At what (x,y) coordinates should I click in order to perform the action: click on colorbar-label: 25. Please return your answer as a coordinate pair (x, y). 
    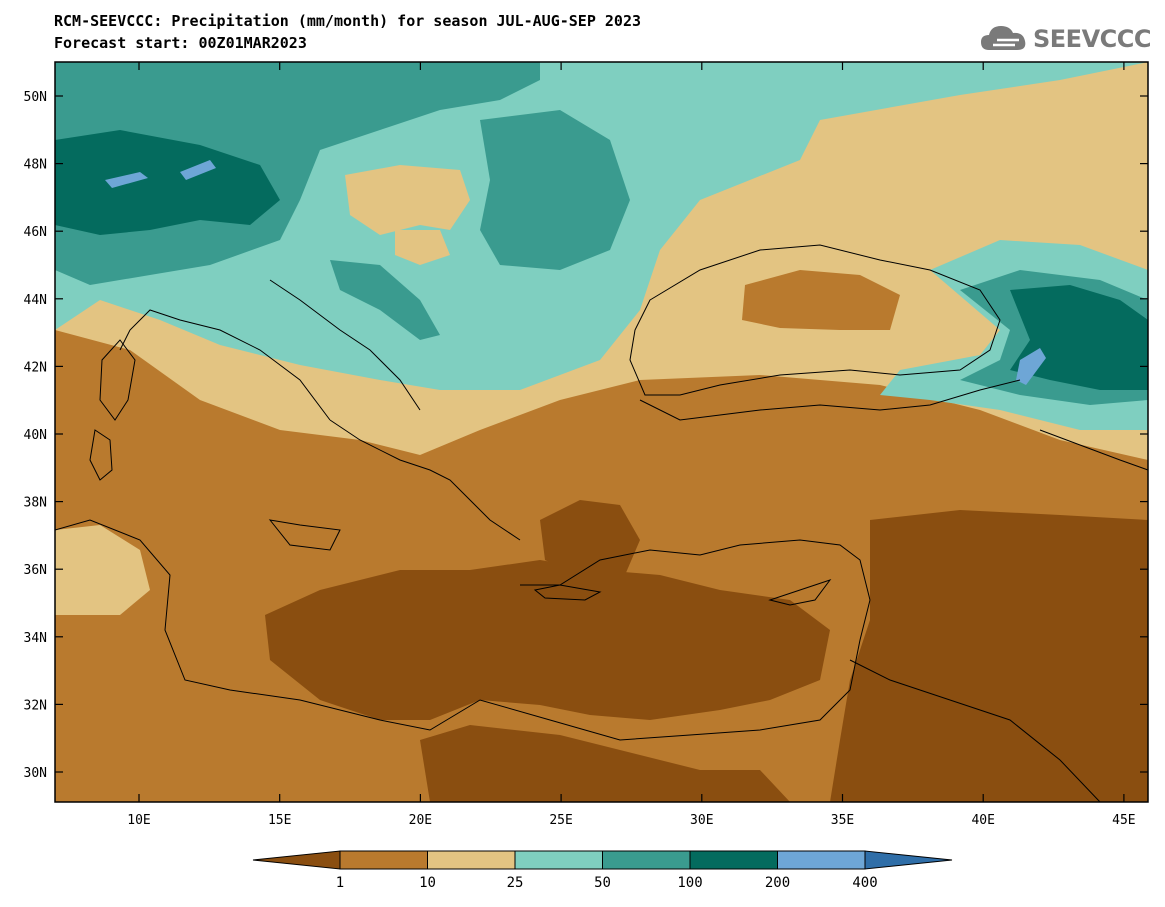
    Looking at the image, I should click on (515, 883).